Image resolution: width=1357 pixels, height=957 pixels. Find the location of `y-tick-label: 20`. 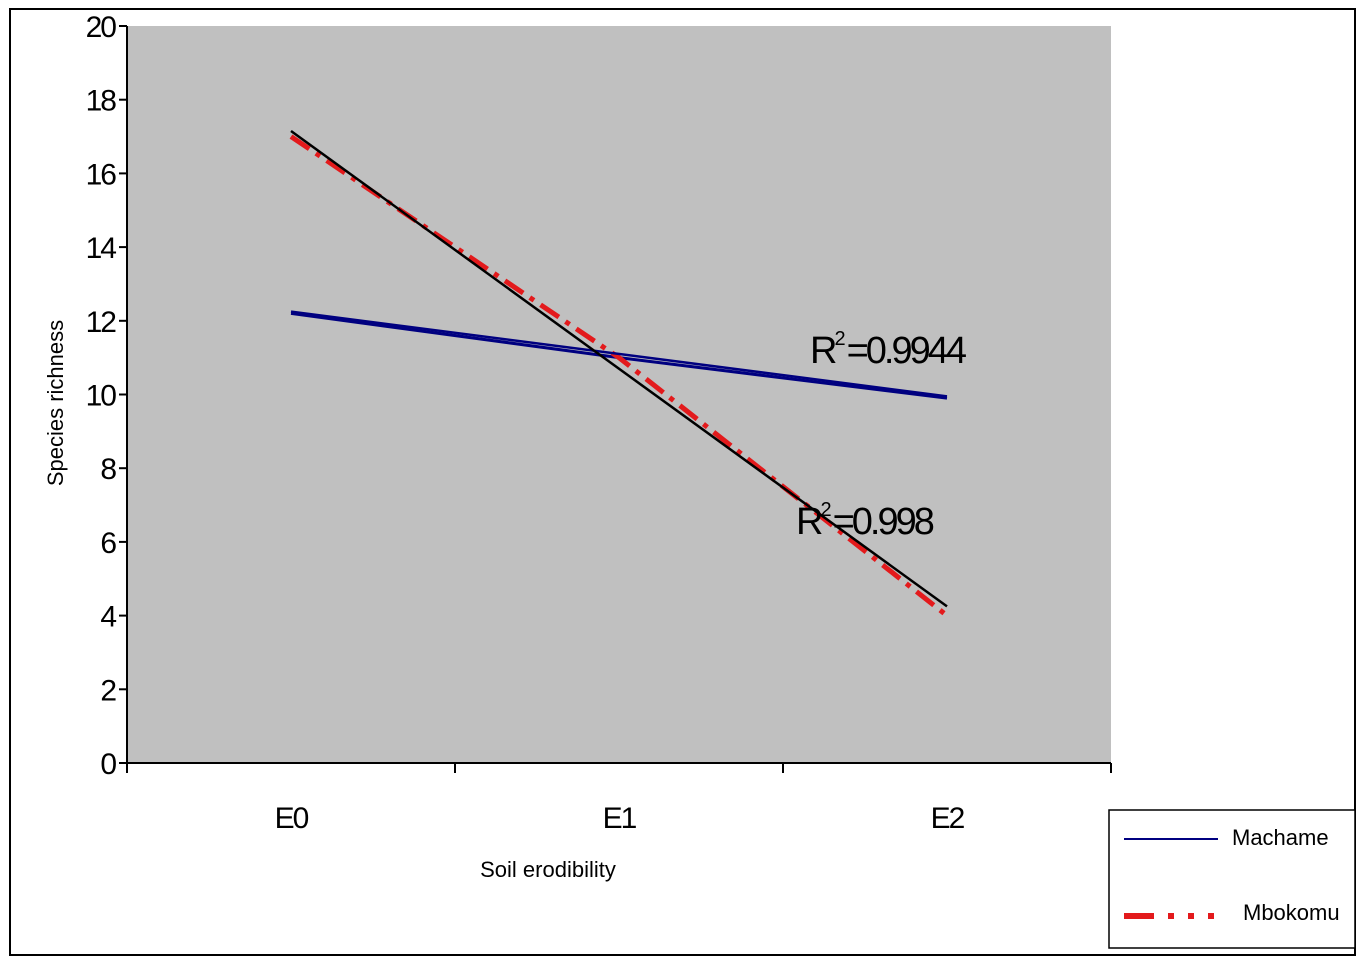

y-tick-label: 20 is located at coordinates (101, 27).